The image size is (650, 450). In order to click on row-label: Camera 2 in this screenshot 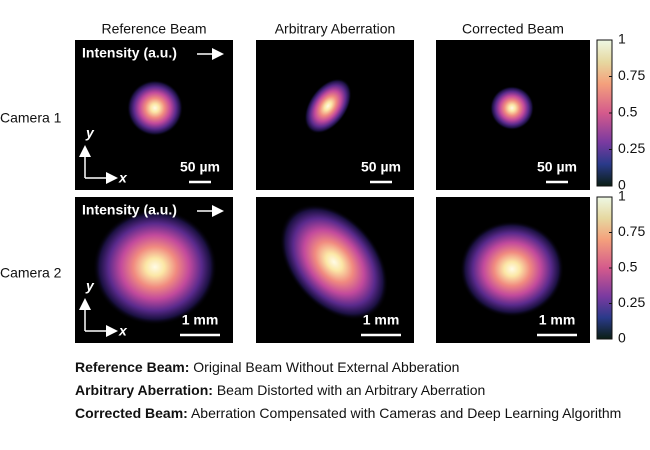, I will do `click(31, 273)`.